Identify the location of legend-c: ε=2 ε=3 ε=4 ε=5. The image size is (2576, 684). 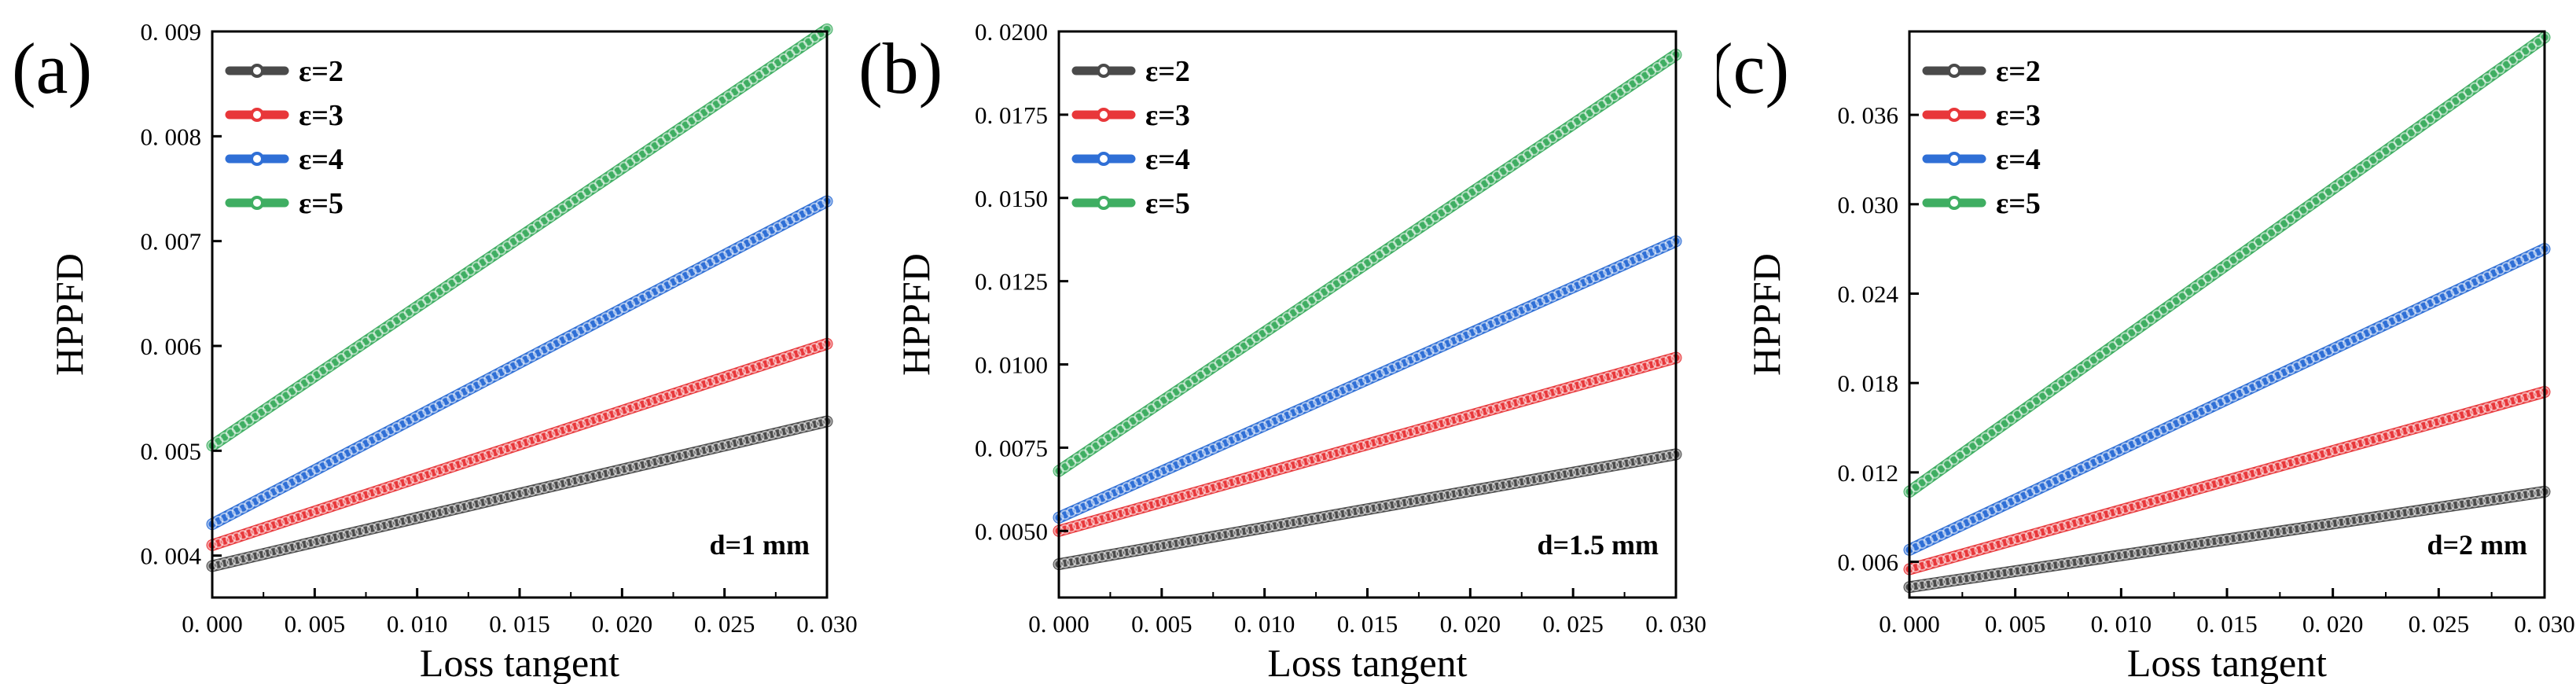
(1981, 137).